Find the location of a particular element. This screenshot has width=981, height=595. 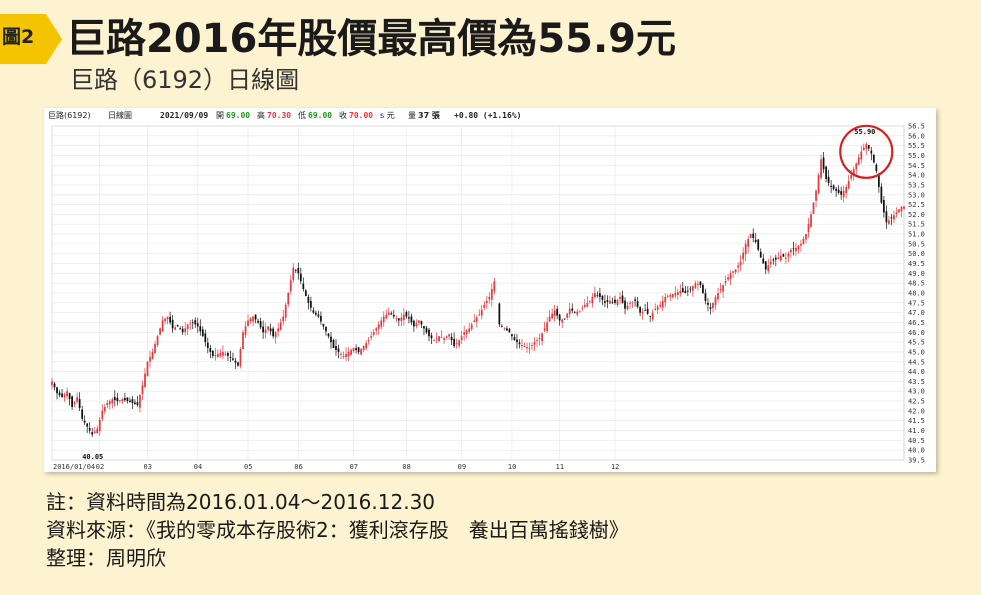

high-value-label: 55.90 is located at coordinates (864, 132).